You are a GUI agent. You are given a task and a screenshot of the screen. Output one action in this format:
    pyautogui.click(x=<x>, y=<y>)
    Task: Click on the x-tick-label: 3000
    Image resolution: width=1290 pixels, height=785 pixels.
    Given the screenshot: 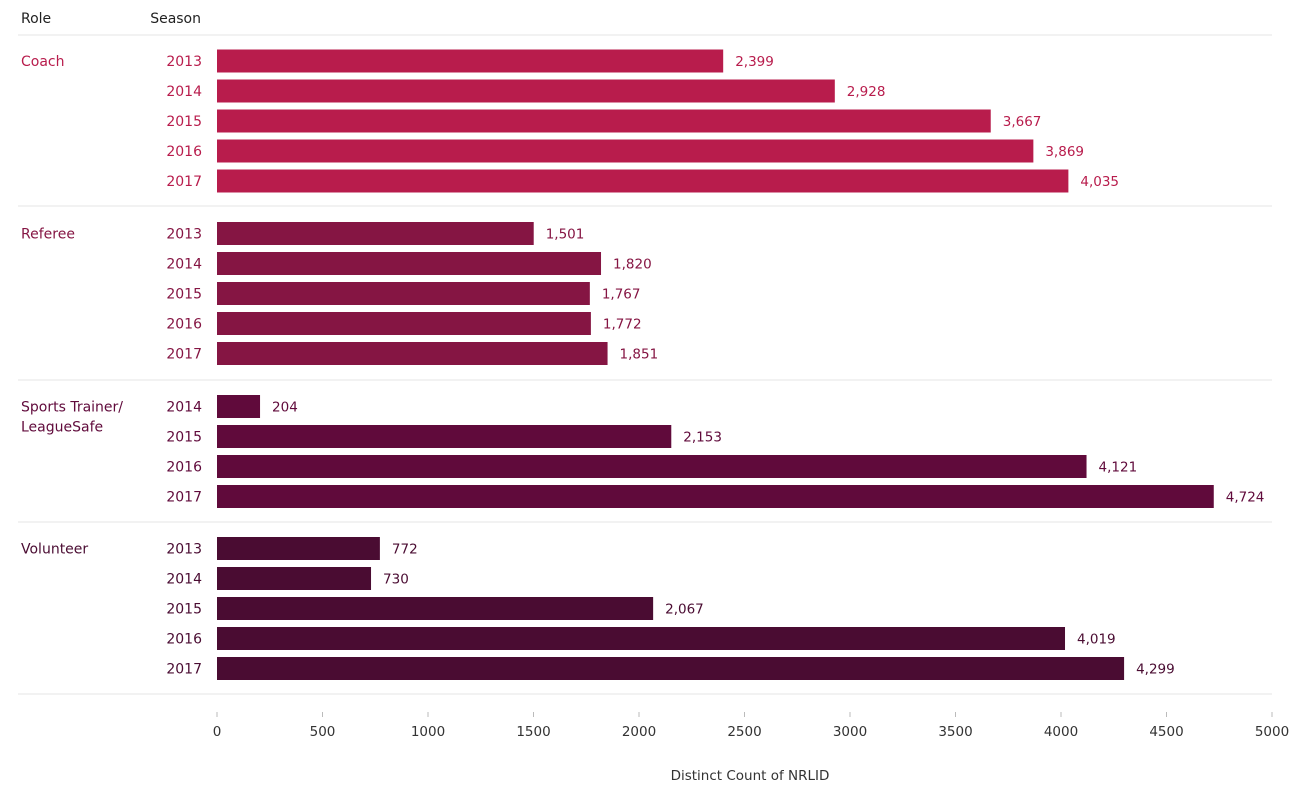 What is the action you would take?
    pyautogui.click(x=850, y=732)
    